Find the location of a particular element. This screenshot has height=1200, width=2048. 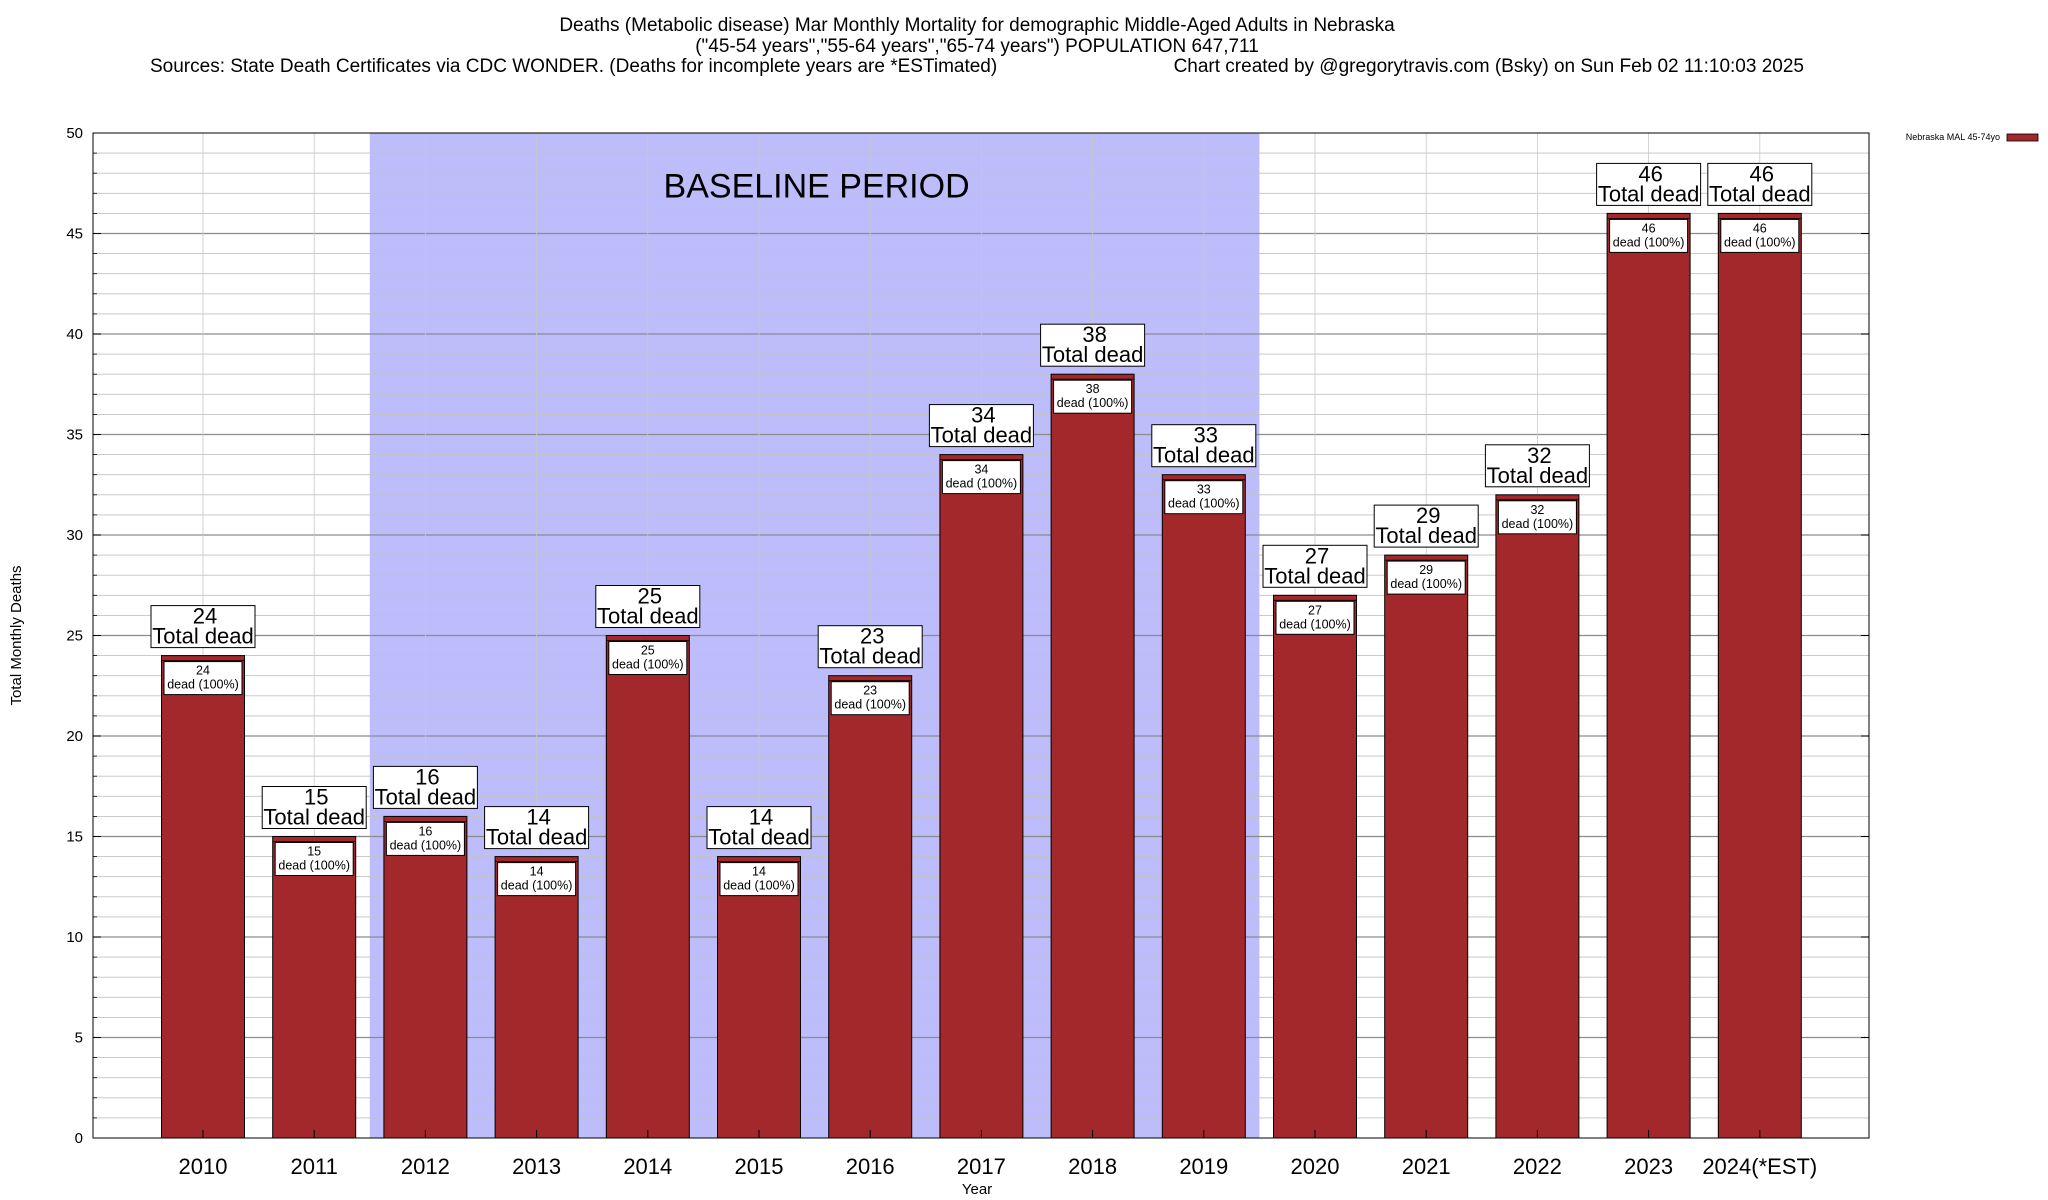

x-tick-label: 2019 is located at coordinates (1203, 1166).